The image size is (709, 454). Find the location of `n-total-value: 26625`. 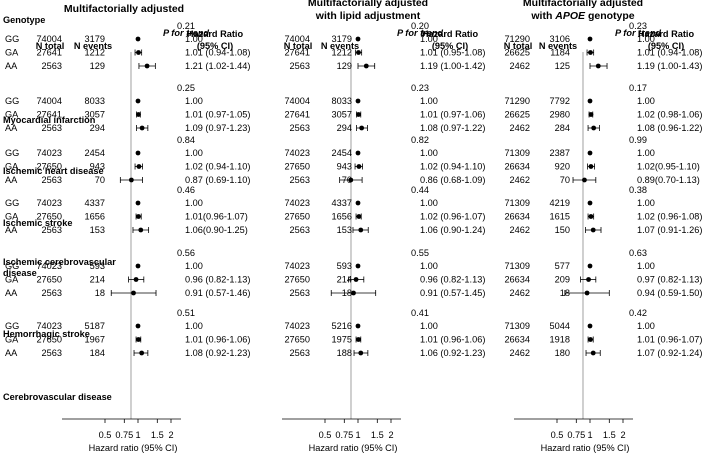

n-total-value: 26625 is located at coordinates (517, 115).